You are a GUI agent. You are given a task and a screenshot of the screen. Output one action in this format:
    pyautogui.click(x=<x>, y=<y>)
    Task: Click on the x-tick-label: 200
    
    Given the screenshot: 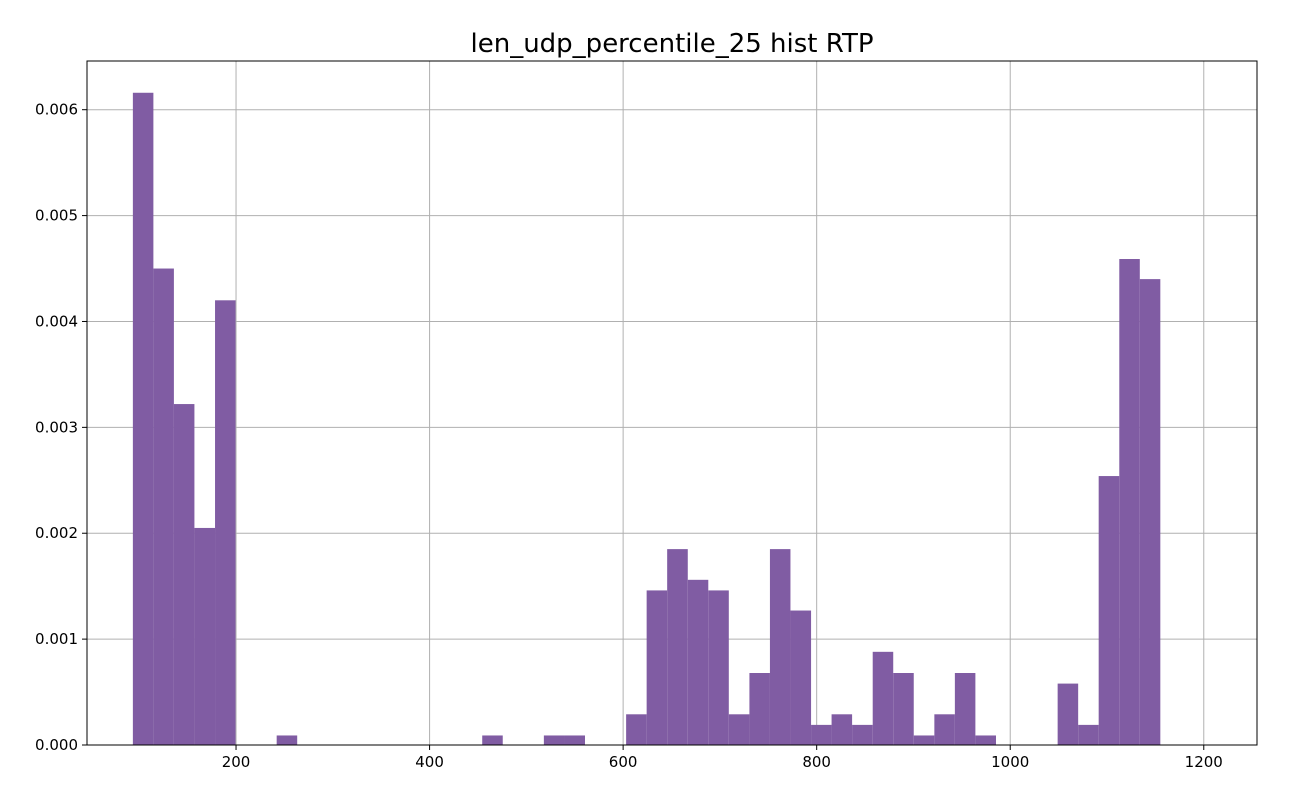 What is the action you would take?
    pyautogui.click(x=236, y=762)
    